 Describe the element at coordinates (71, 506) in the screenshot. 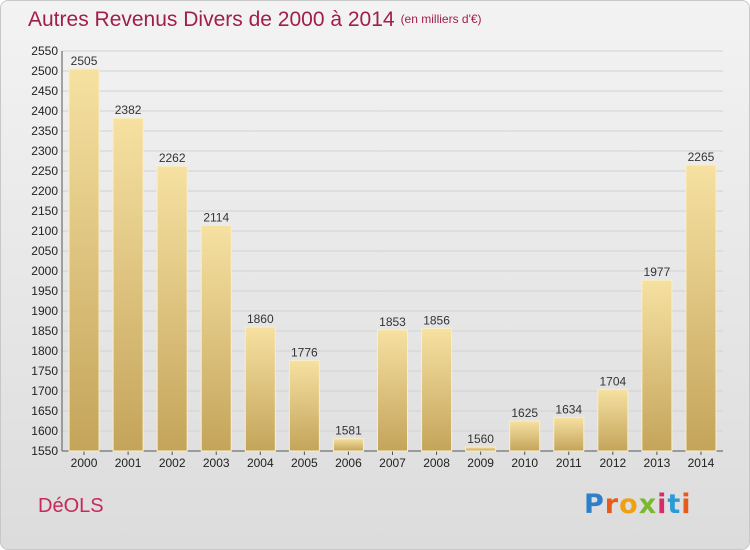

I see `commune-name: DéOLS` at that location.